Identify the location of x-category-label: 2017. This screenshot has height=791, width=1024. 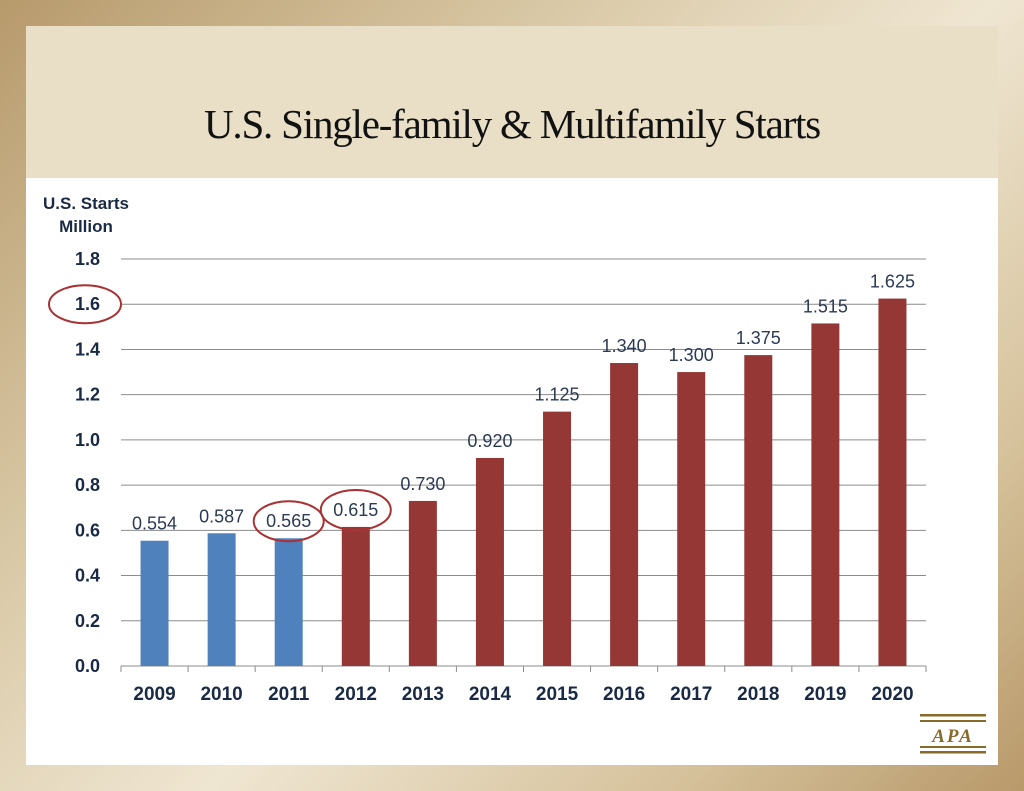
(691, 694).